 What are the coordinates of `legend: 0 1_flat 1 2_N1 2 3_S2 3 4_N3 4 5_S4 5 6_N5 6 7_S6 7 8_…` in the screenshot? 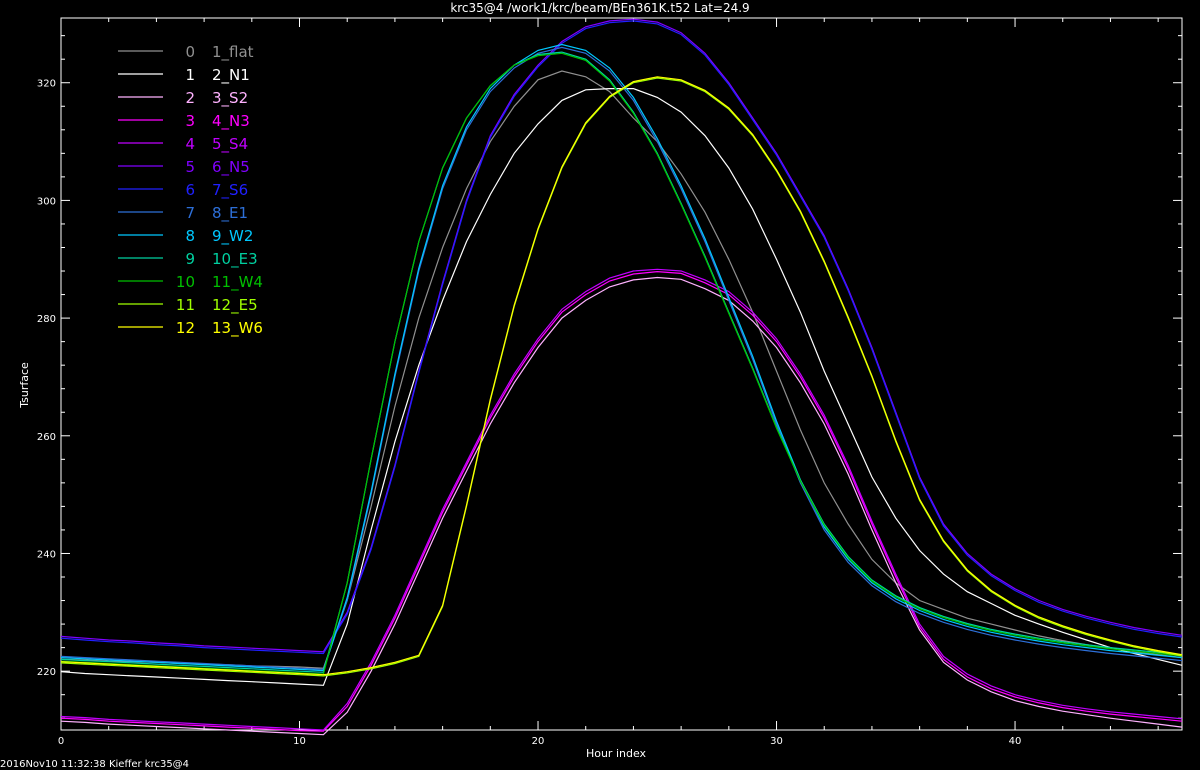 It's located at (190, 190).